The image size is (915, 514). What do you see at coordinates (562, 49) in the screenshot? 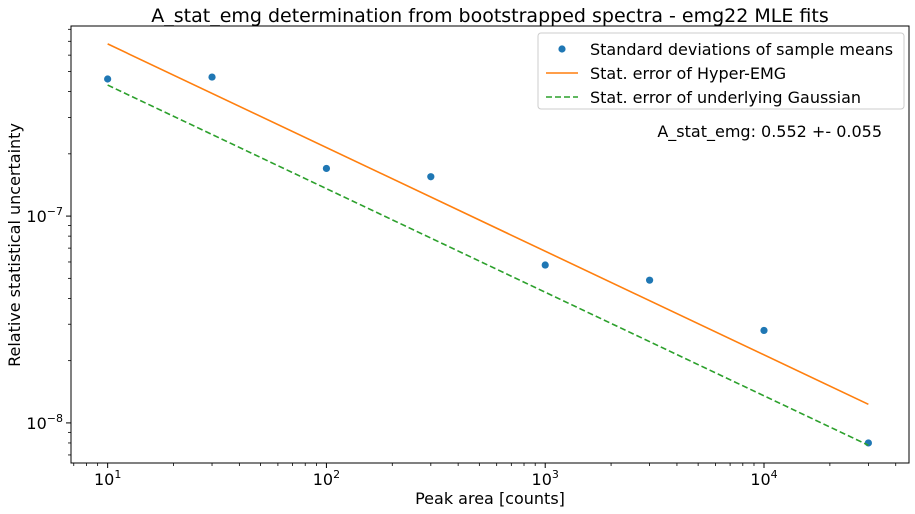
I see `legend-marker` at bounding box center [562, 49].